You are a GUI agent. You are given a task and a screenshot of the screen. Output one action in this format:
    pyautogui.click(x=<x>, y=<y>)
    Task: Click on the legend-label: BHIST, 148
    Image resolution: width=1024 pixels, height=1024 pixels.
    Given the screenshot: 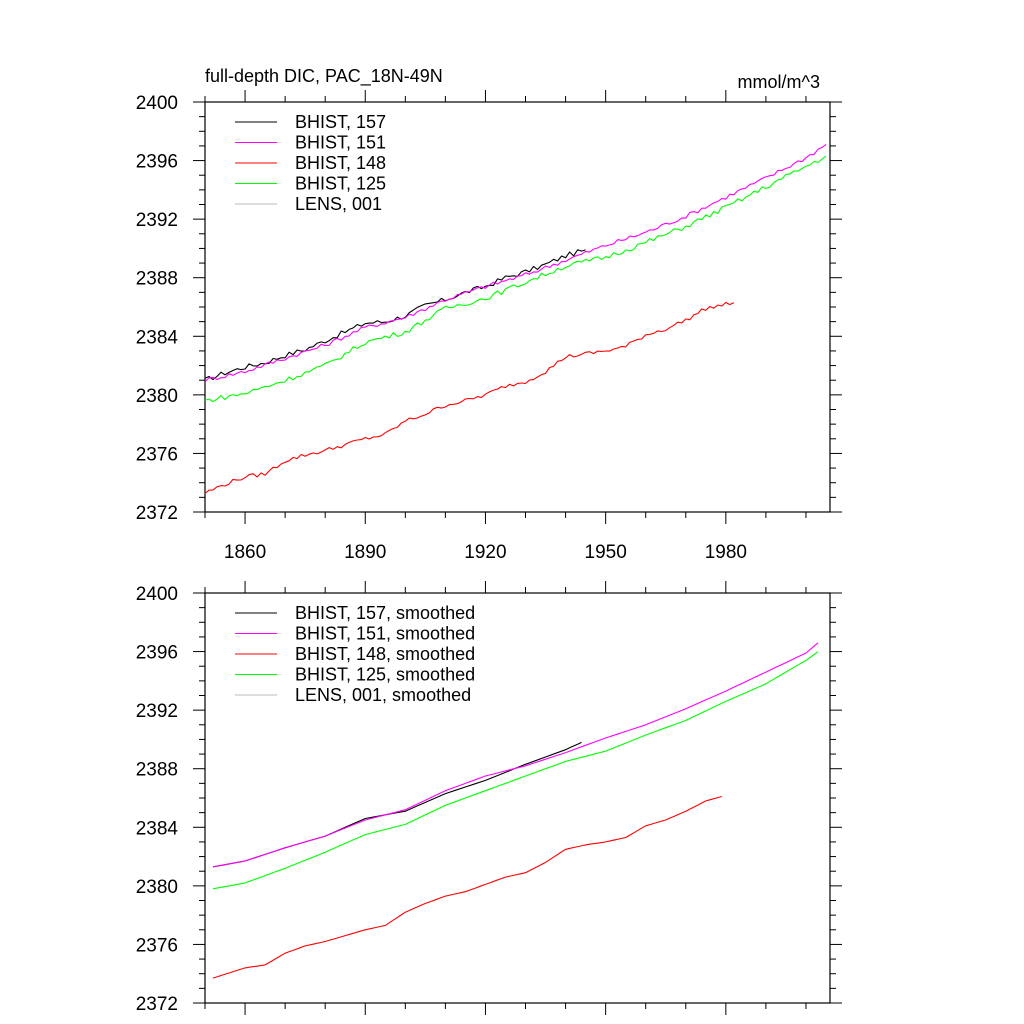 What is the action you would take?
    pyautogui.click(x=340, y=163)
    